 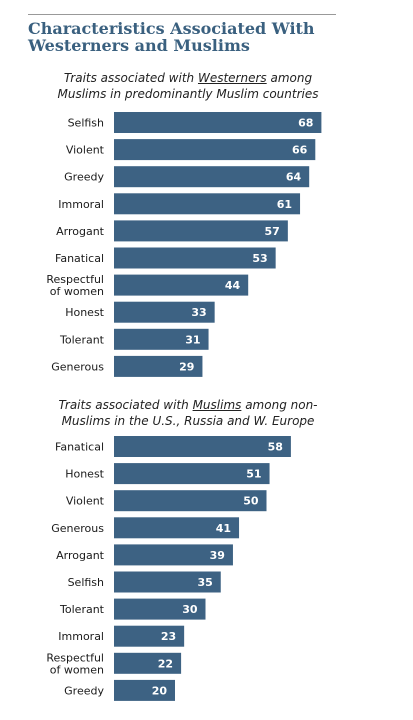 What do you see at coordinates (192, 474) in the screenshot?
I see `bar-2-honest` at bounding box center [192, 474].